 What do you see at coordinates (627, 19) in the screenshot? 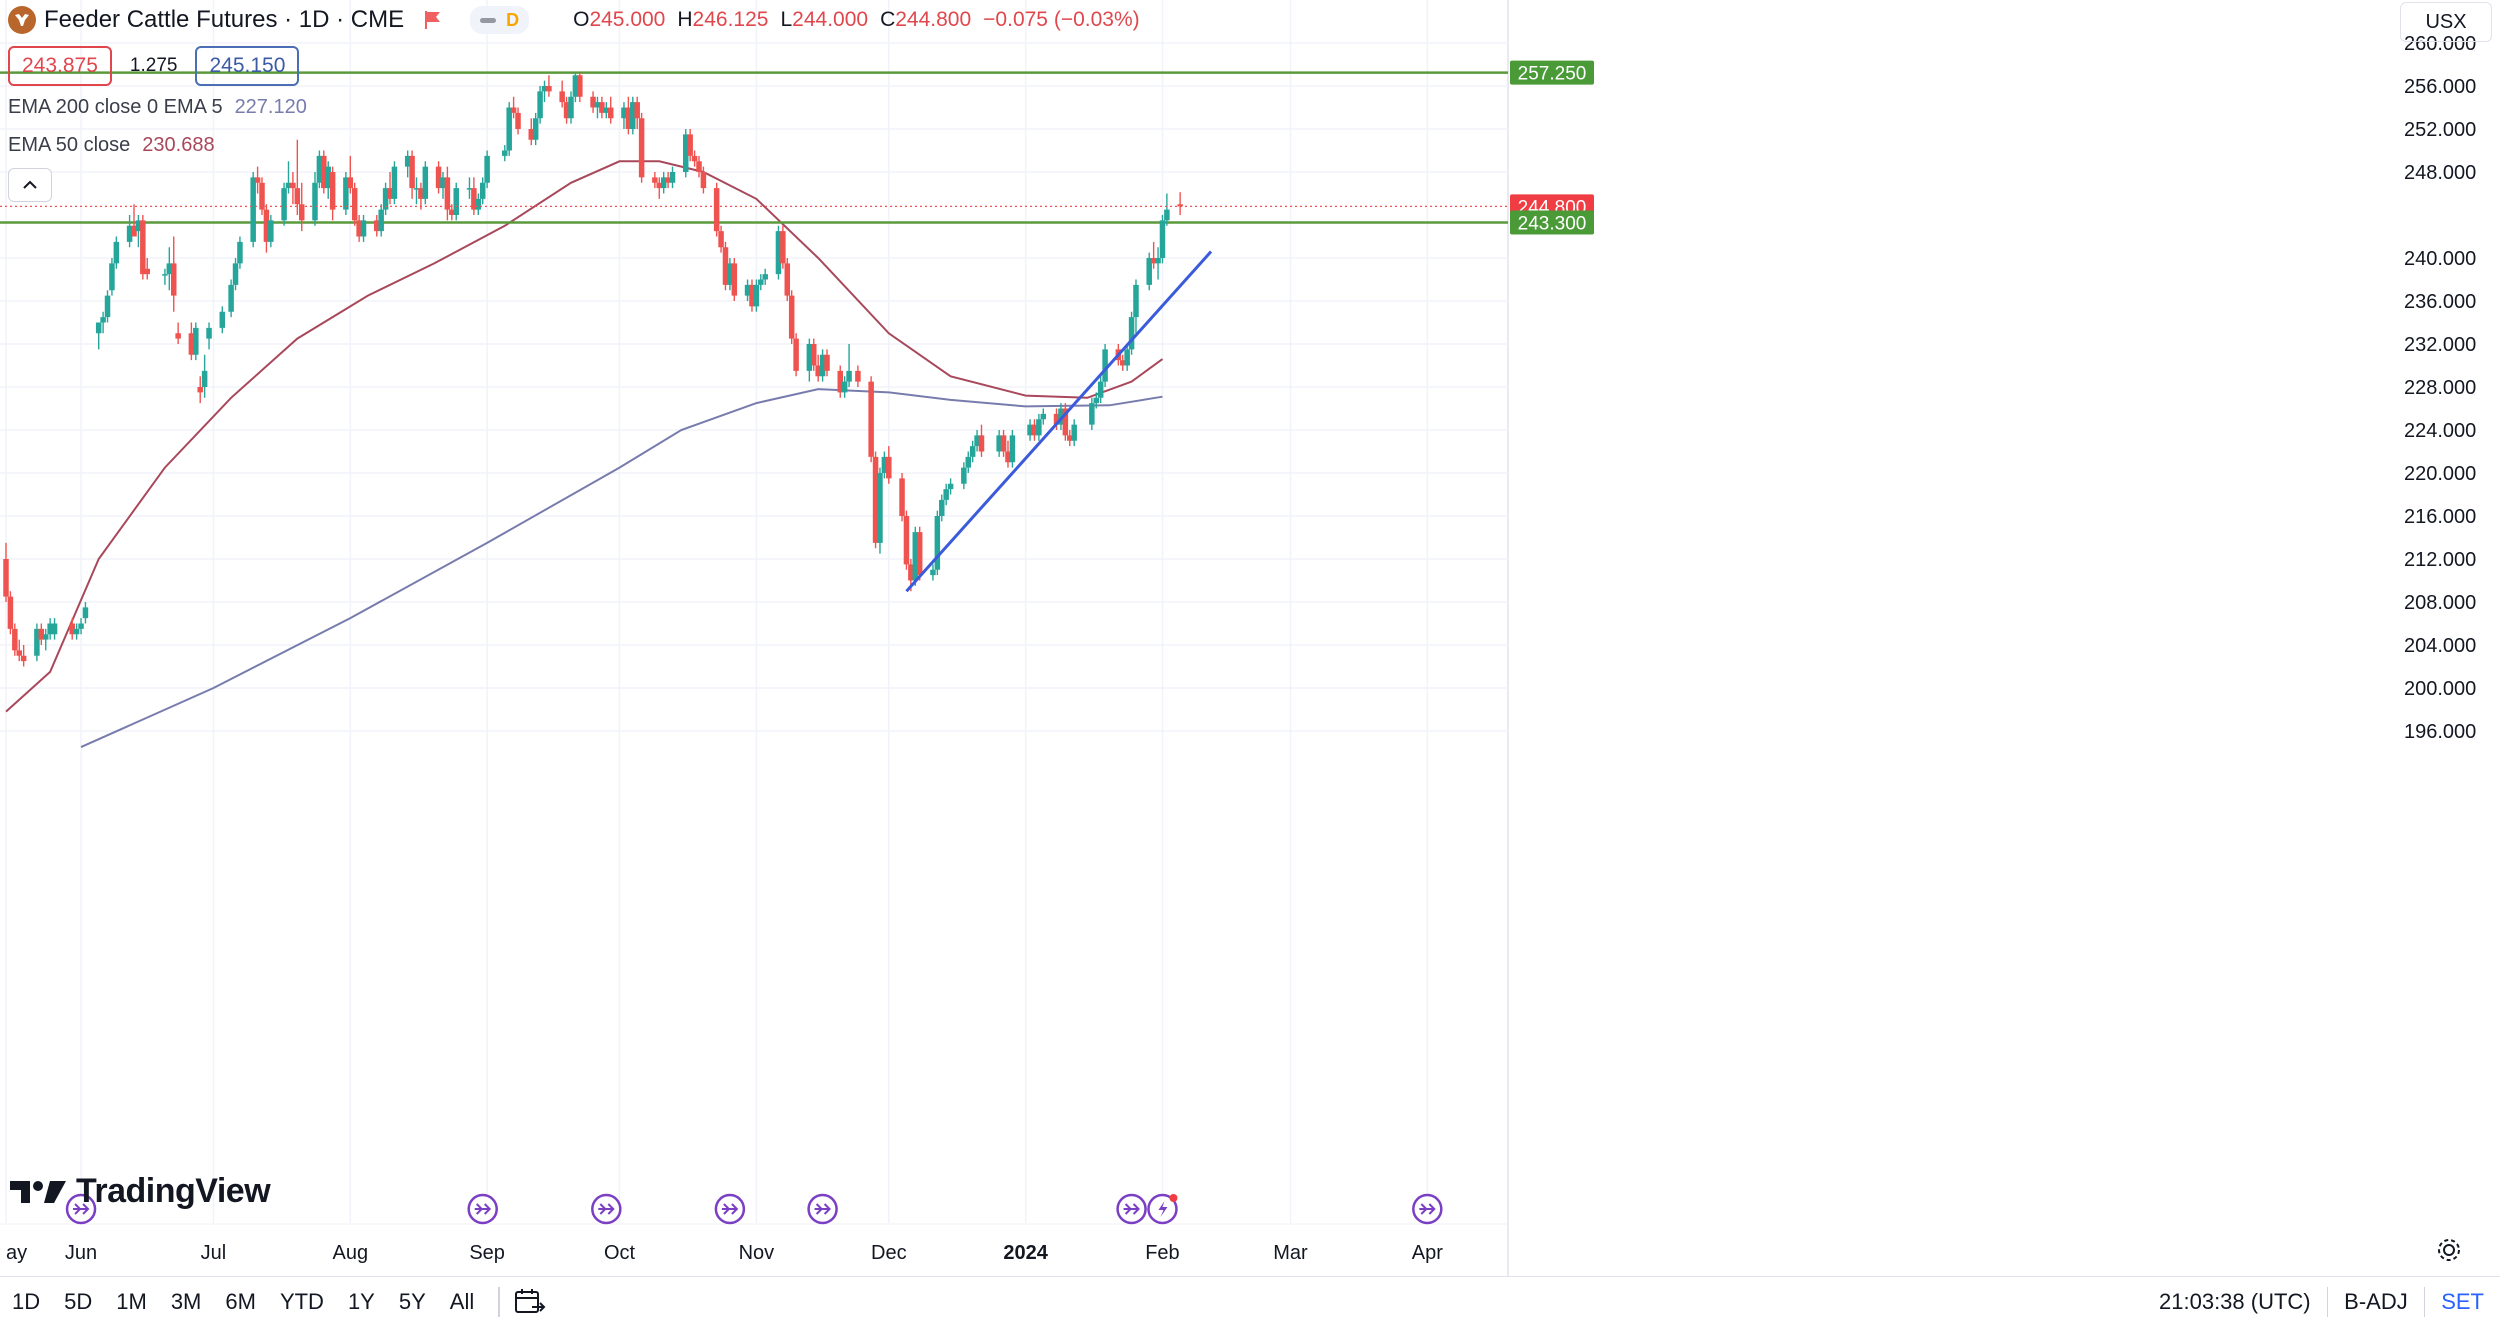
I see `ohlc-open: 245.000` at bounding box center [627, 19].